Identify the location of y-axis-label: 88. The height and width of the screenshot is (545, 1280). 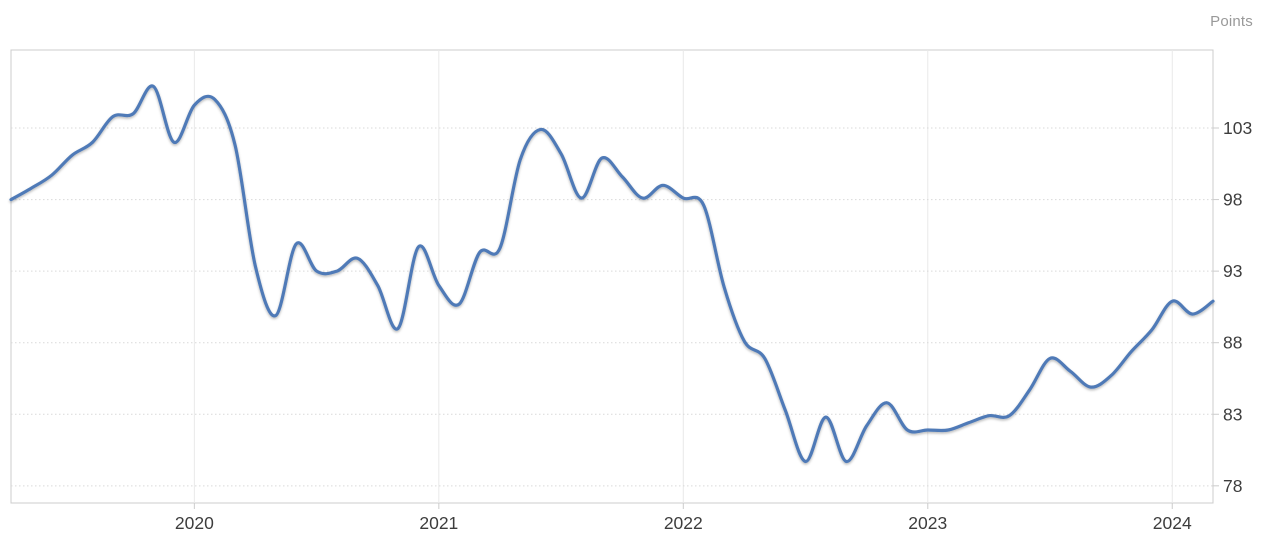
(1232, 343).